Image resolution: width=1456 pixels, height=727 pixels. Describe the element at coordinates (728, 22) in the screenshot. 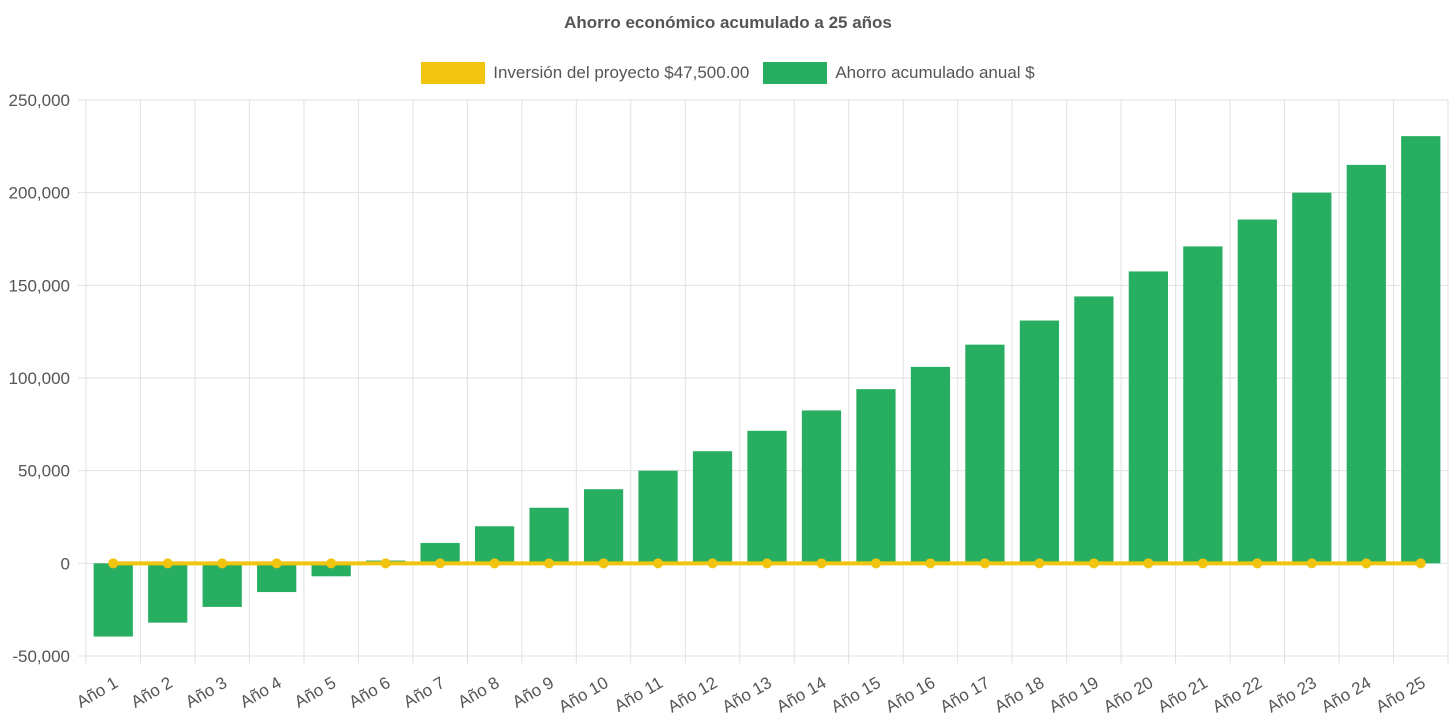

I see `chart-title: Ahorro económico acumulado a 25 años` at that location.